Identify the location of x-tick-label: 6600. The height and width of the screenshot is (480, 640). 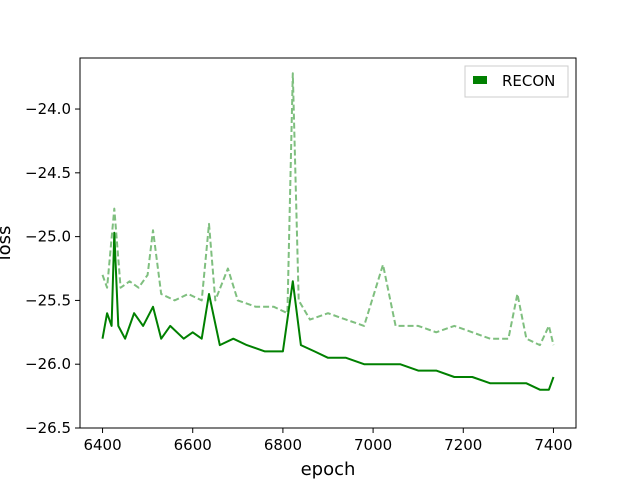
(193, 445).